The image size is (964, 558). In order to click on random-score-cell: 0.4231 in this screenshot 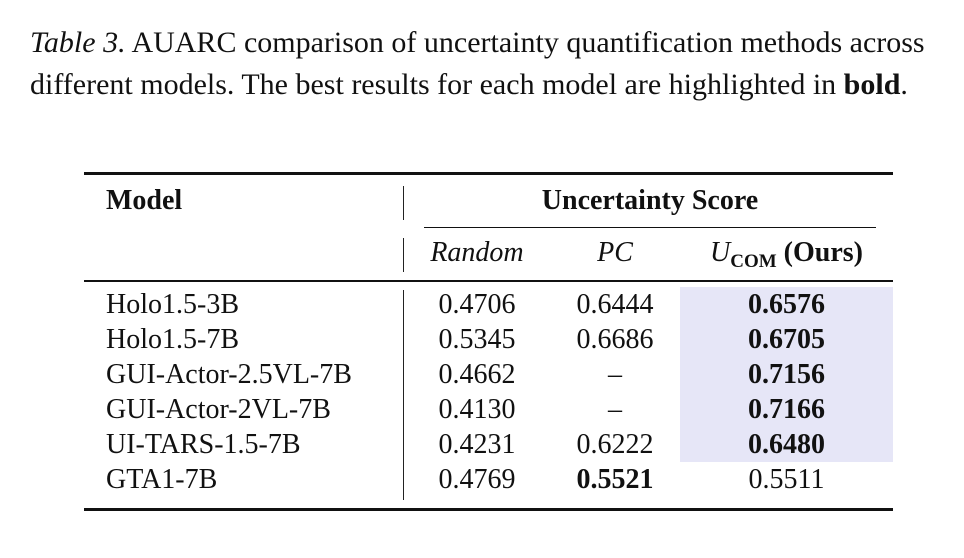, I will do `click(477, 444)`.